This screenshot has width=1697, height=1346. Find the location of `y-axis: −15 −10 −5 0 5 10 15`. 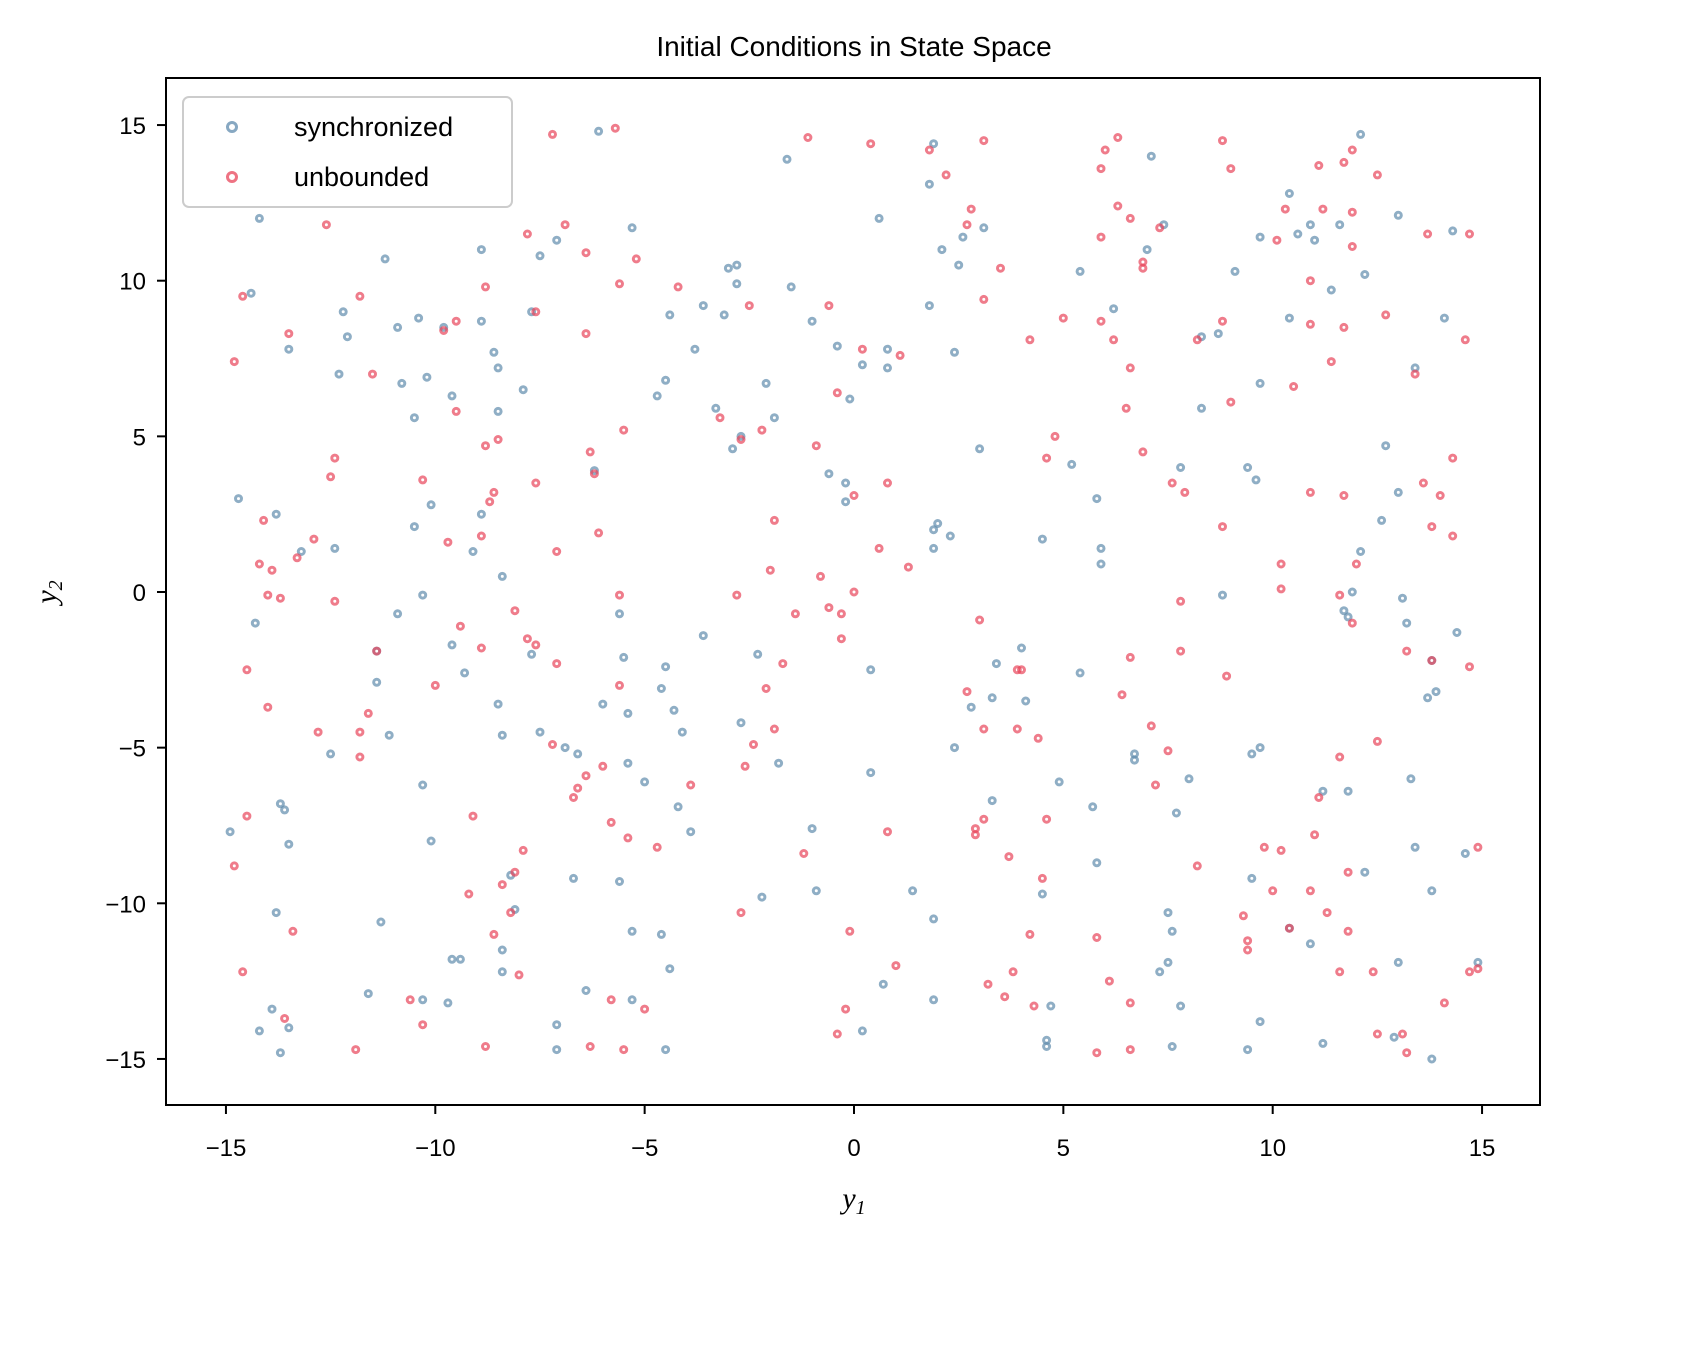

y-axis: −15 −10 −5 0 5 10 15 is located at coordinates (135, 593).